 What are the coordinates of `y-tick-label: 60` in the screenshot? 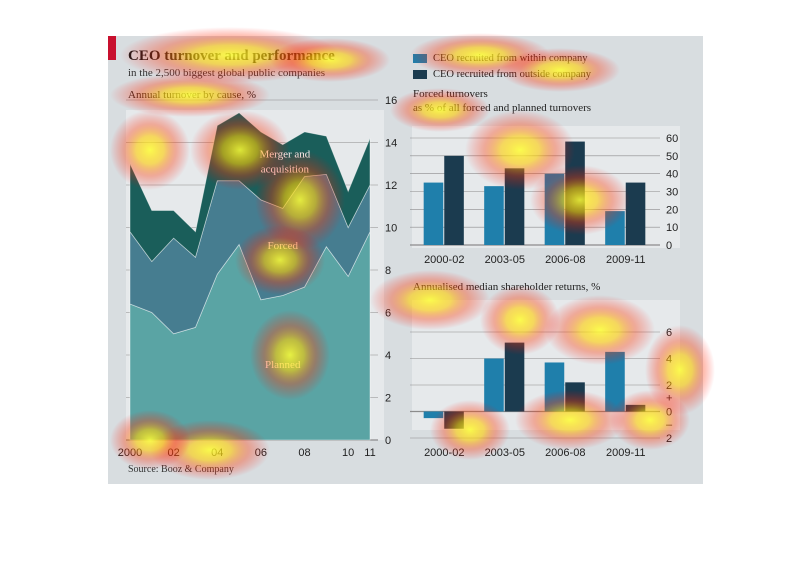 It's located at (672, 139).